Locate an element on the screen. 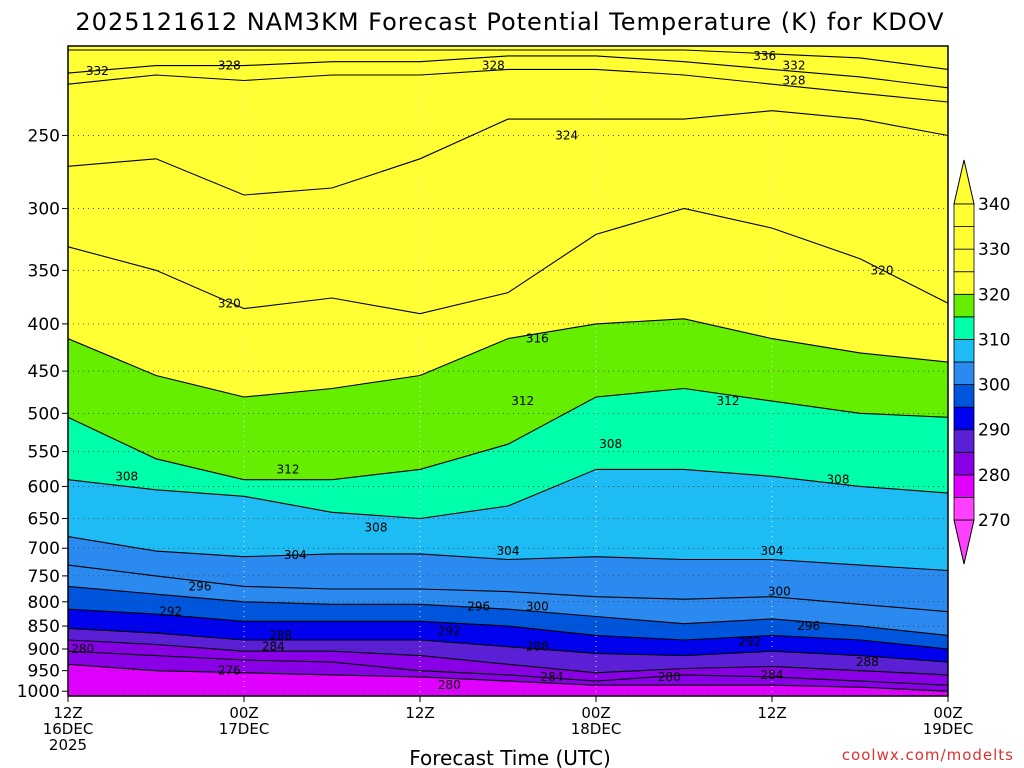 This screenshot has width=1024, height=768. y-tick-label: 850 is located at coordinates (44, 627).